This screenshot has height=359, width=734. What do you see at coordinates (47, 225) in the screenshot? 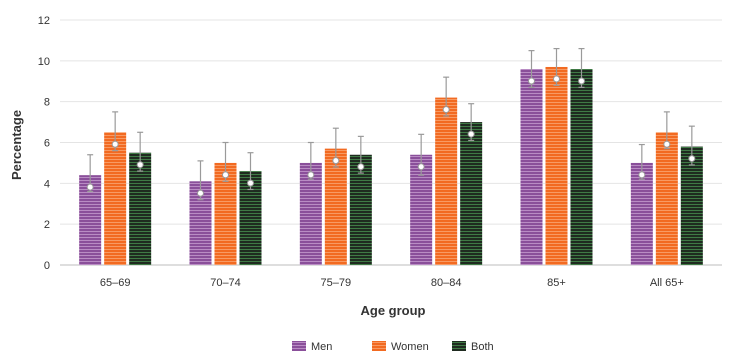
I see `y-tick-label: 2` at bounding box center [47, 225].